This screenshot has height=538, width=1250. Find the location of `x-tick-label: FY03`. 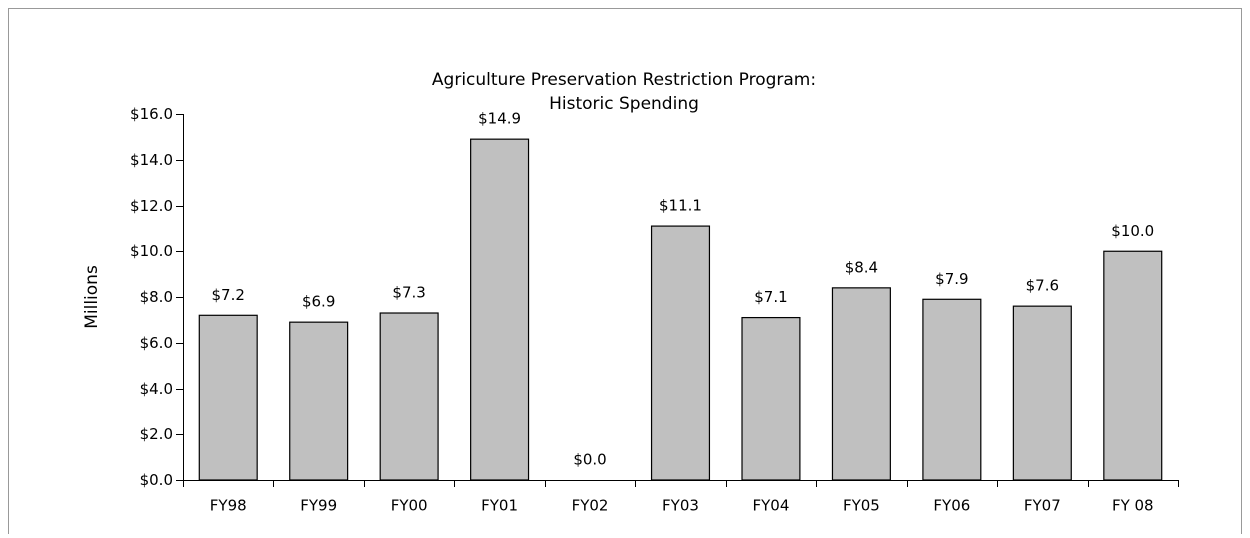

x-tick-label: FY03 is located at coordinates (680, 506).